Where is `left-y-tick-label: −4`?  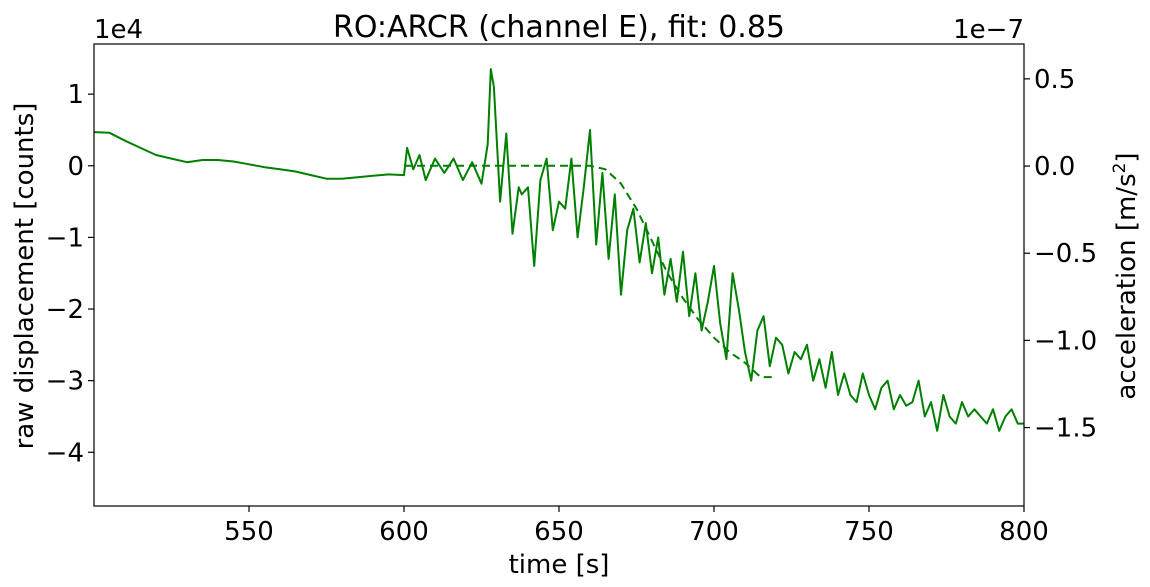
left-y-tick-label: −4 is located at coordinates (65, 453).